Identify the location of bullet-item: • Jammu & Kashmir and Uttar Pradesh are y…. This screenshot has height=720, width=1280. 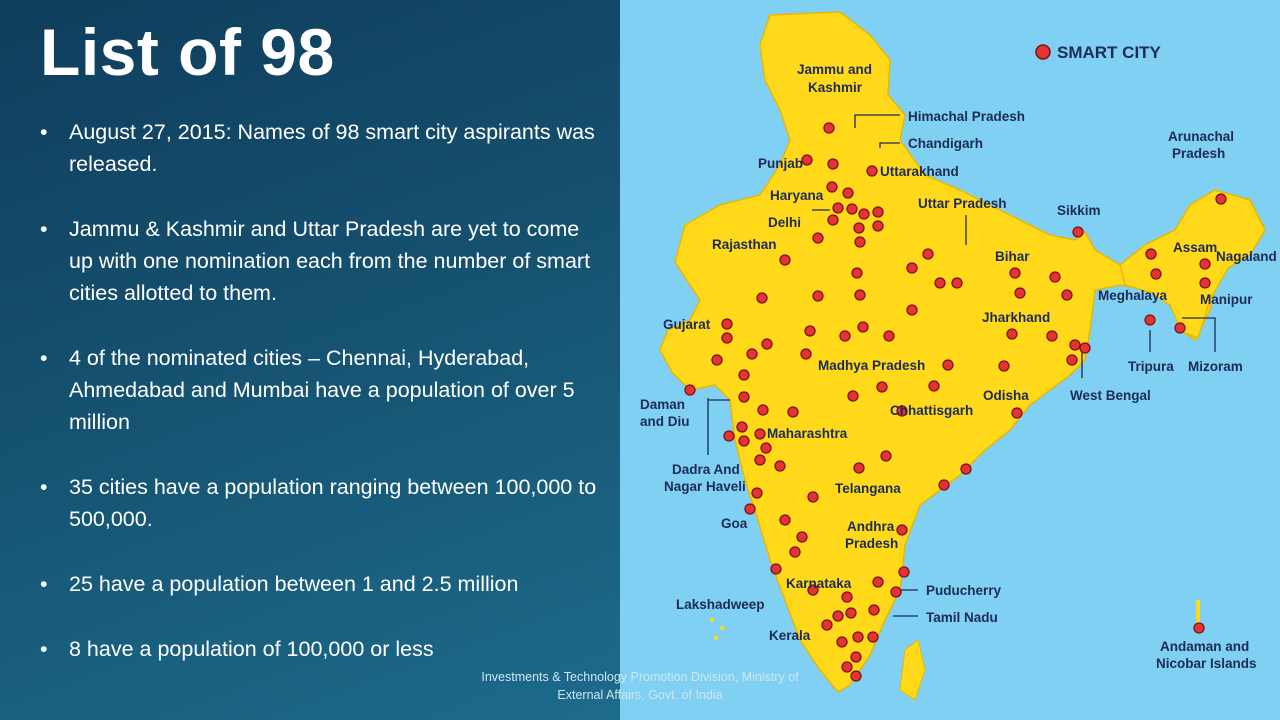
(322, 261).